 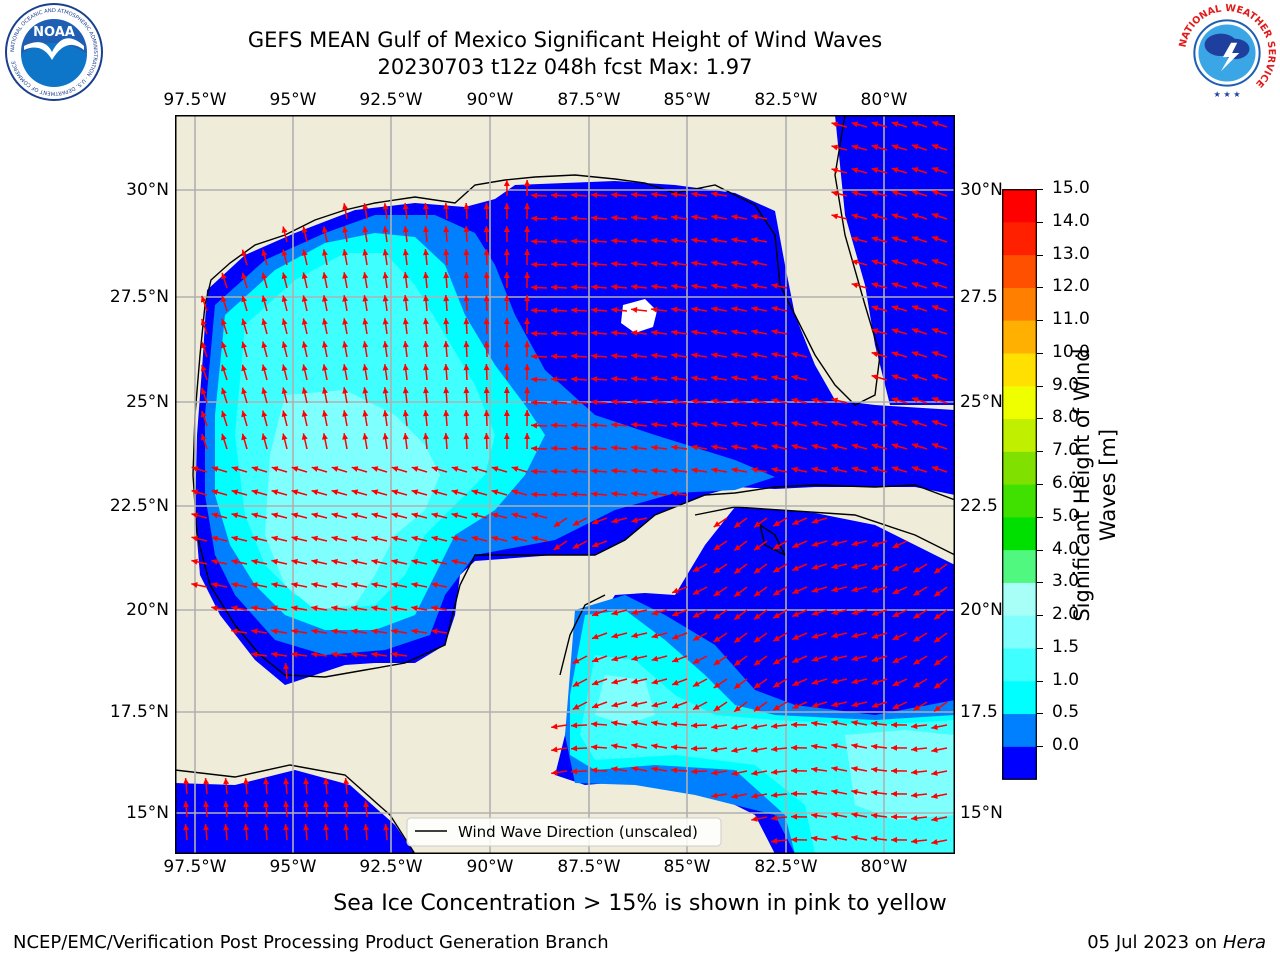 What do you see at coordinates (1227, 52) in the screenshot?
I see `nws-logo: NATIONAL WEATHER SERVICE ★ ★ ★` at bounding box center [1227, 52].